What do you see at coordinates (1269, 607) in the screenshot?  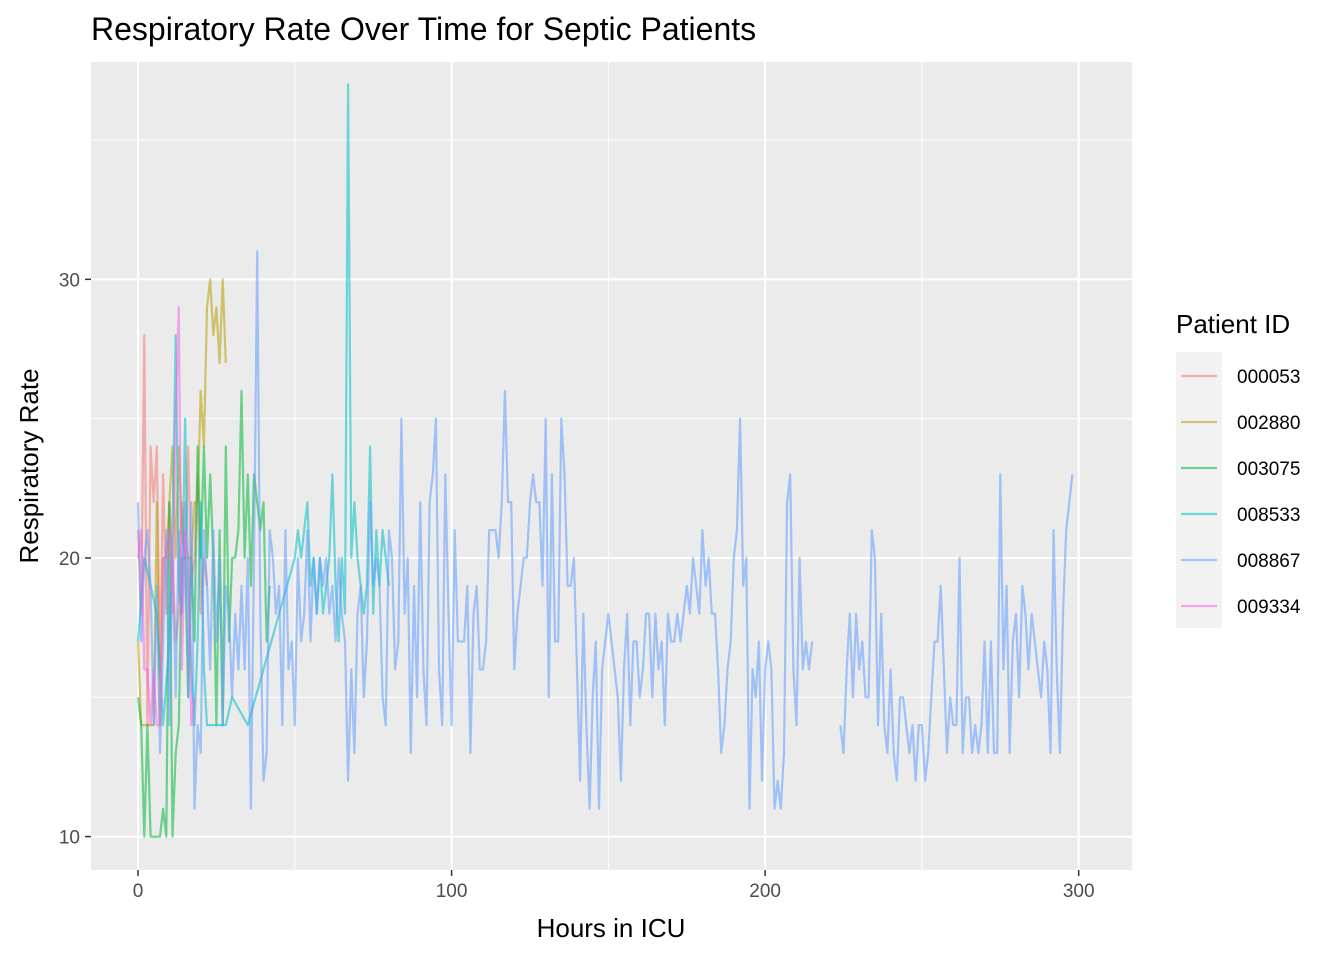 I see `legend-label-009334: 009334` at bounding box center [1269, 607].